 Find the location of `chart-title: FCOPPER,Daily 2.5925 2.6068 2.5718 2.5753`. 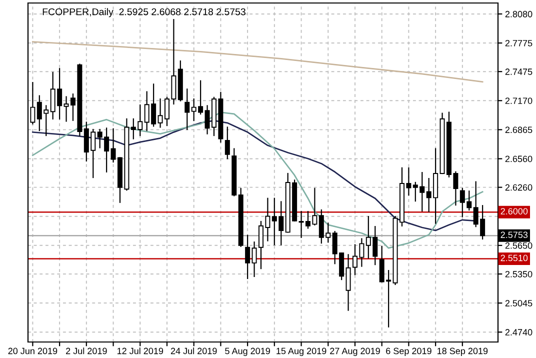

chart-title: FCOPPER,Daily 2.5925 2.6068 2.5718 2.5753 is located at coordinates (144, 13).